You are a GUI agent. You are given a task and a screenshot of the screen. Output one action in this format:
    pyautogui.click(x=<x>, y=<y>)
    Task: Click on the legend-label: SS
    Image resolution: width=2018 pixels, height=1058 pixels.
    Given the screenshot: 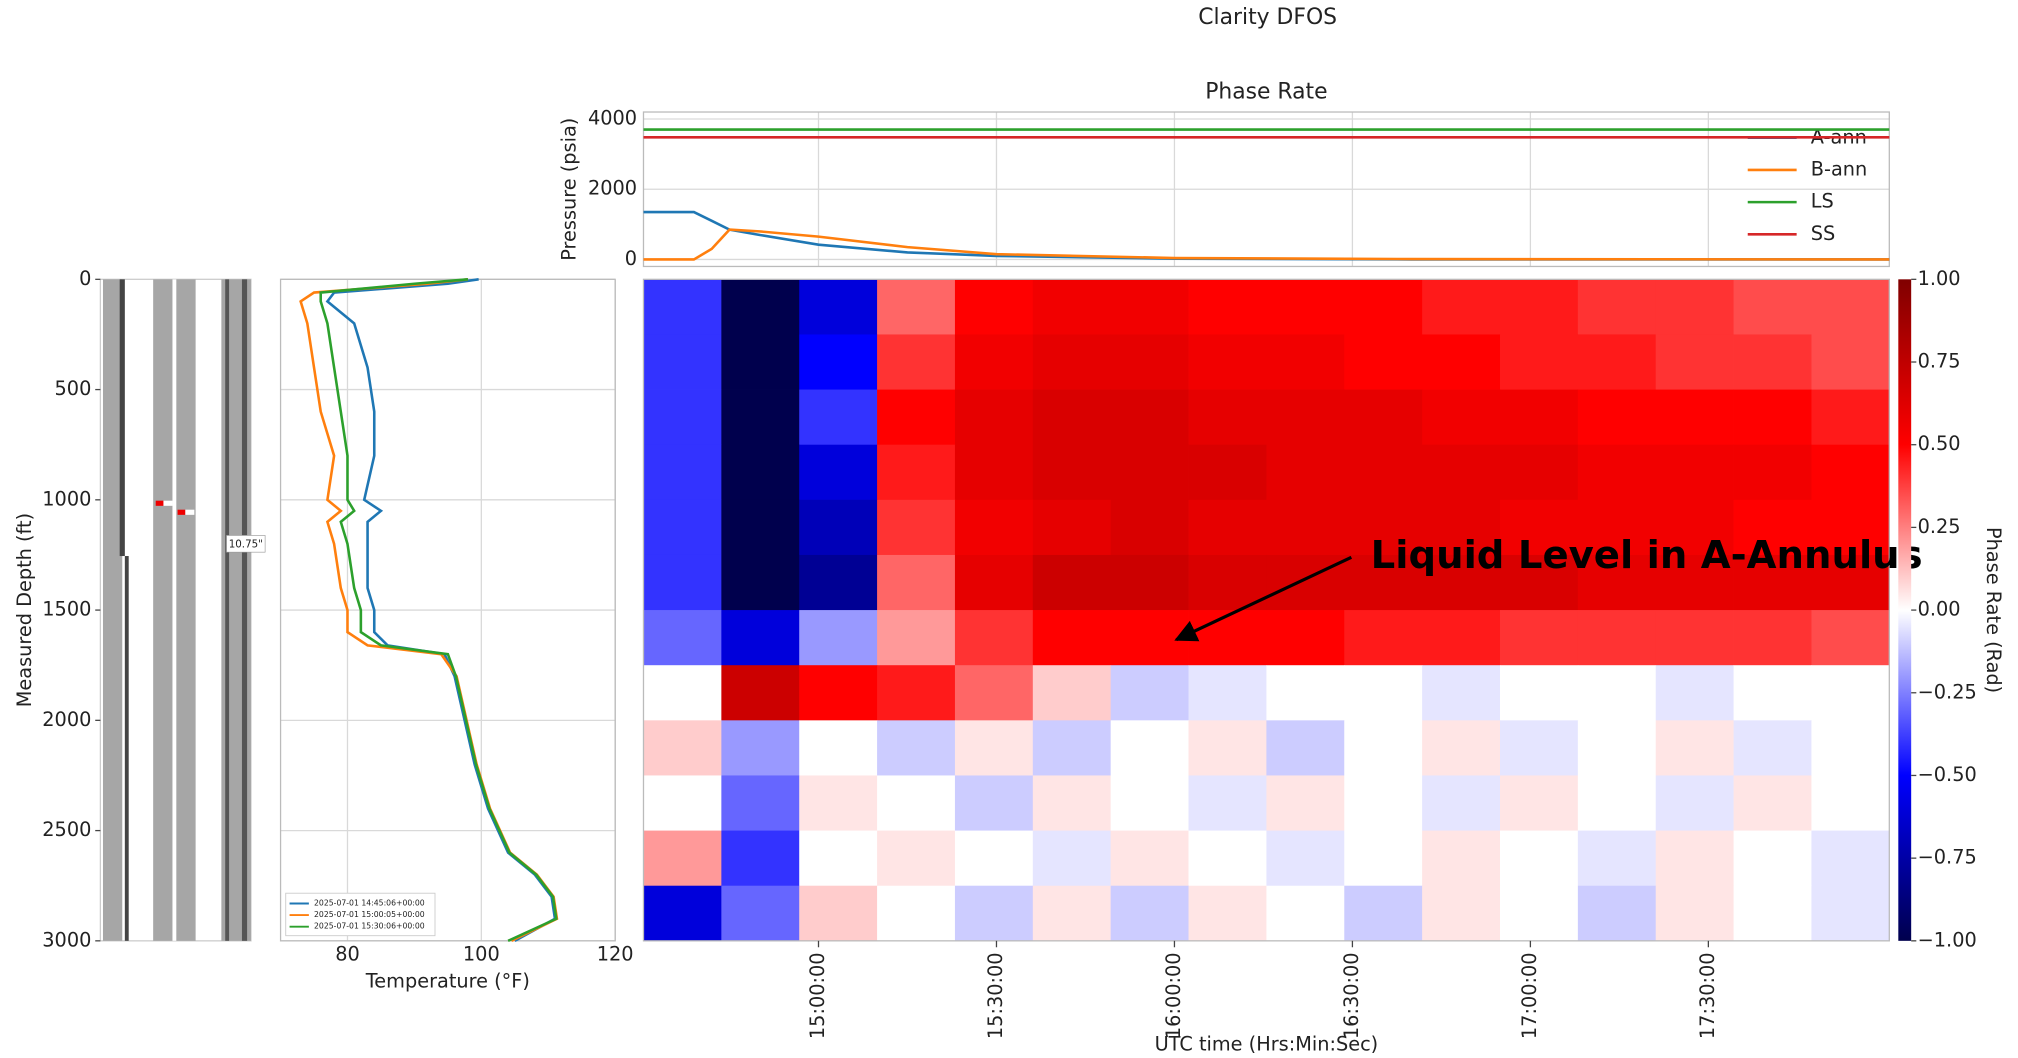 What is the action you would take?
    pyautogui.click(x=1823, y=233)
    